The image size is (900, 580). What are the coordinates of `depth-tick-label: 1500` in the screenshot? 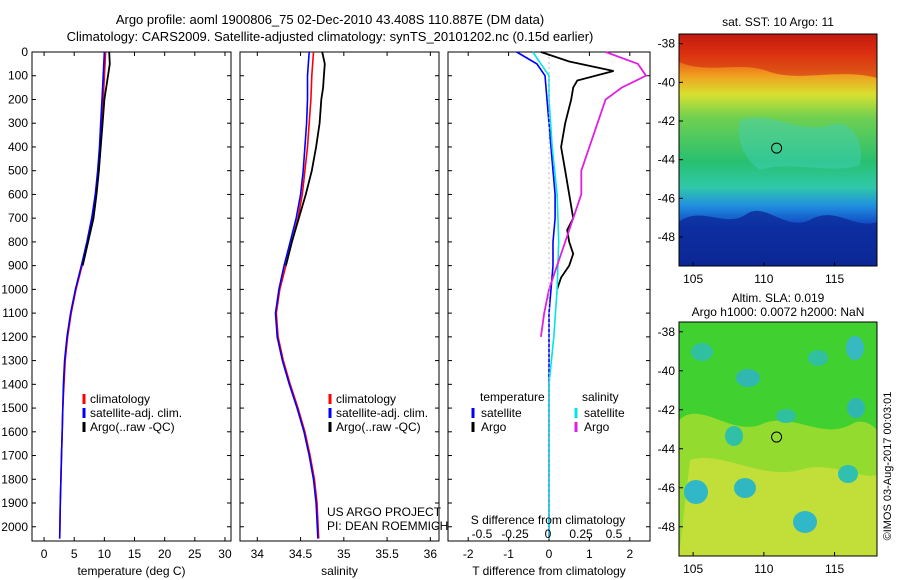 It's located at (14, 408).